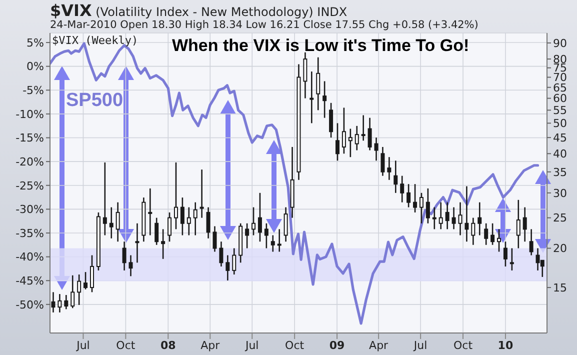 The height and width of the screenshot is (355, 577). Describe the element at coordinates (33, 91) in the screenshot. I see `y-tick-label: -5%` at that location.